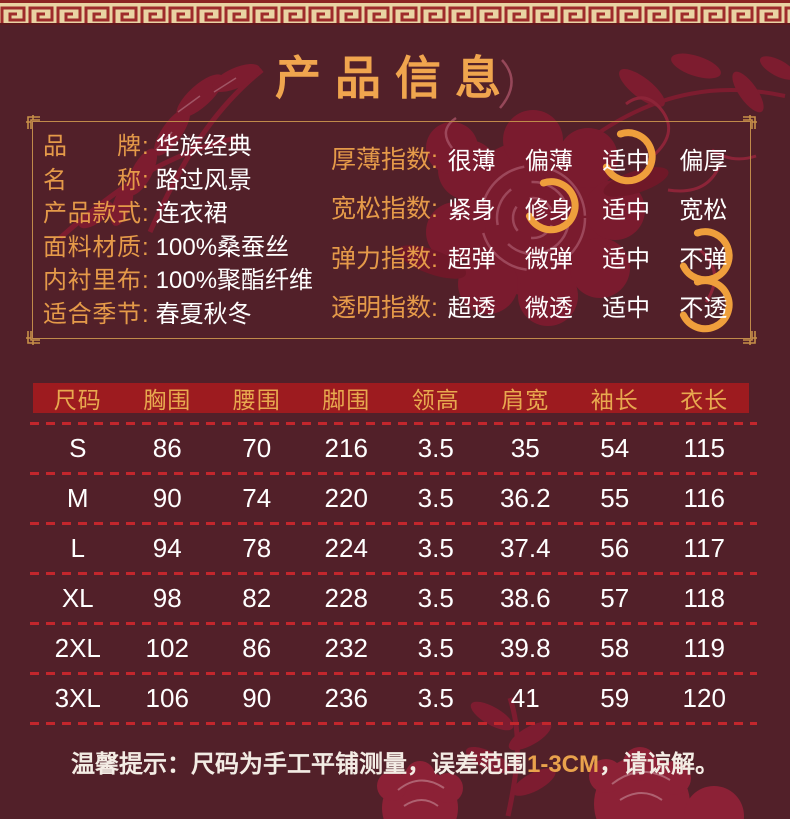  Describe the element at coordinates (704, 698) in the screenshot. I see `size-table-cell: 120` at that location.